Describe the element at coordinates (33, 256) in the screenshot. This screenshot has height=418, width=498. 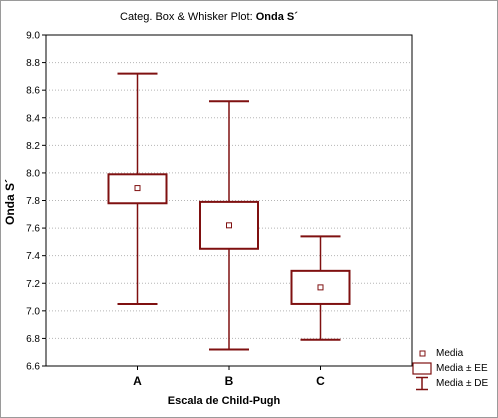
I see `y-tick-label: 7.4` at that location.